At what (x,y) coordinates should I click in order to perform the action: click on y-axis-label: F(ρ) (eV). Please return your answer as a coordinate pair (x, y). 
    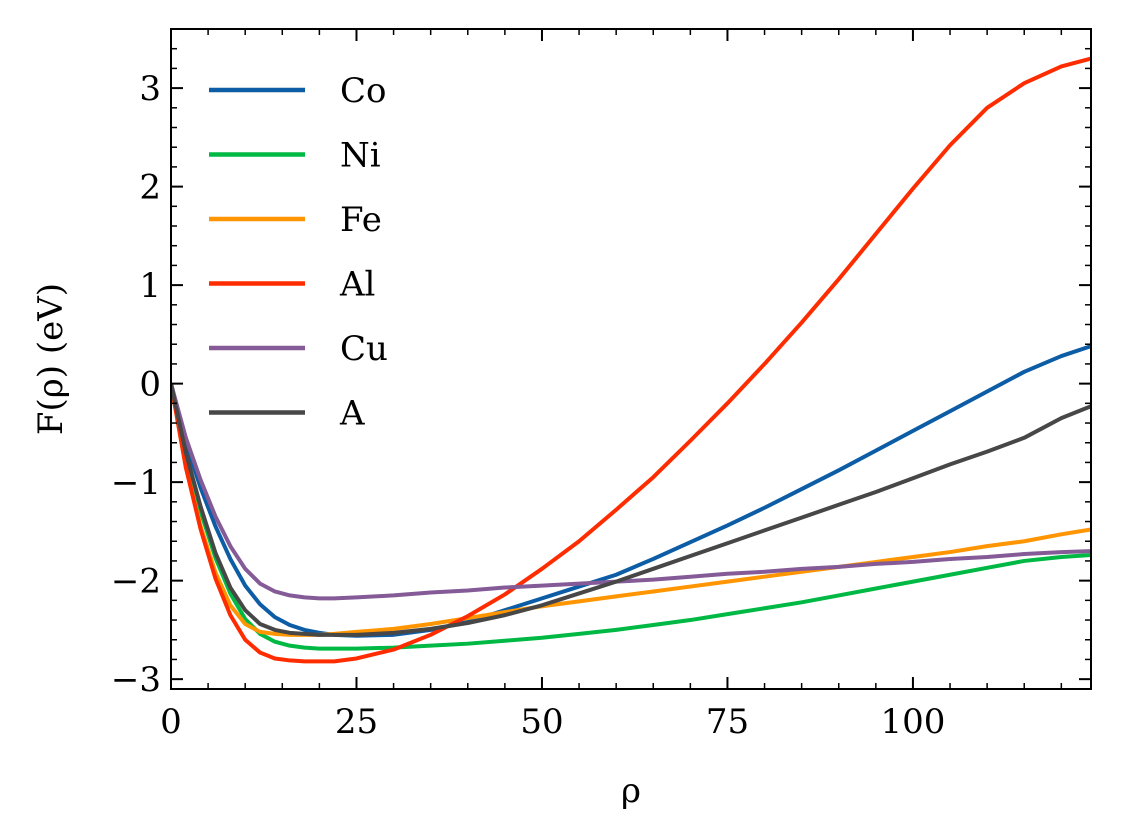
    Looking at the image, I should click on (51, 359).